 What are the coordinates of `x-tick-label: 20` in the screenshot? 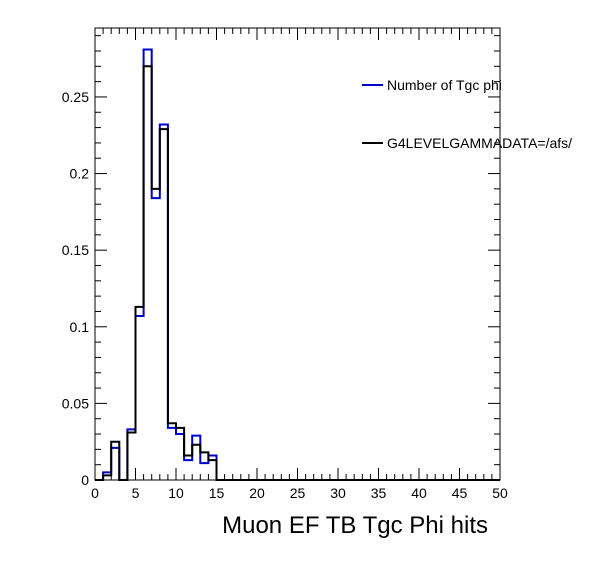 It's located at (257, 493).